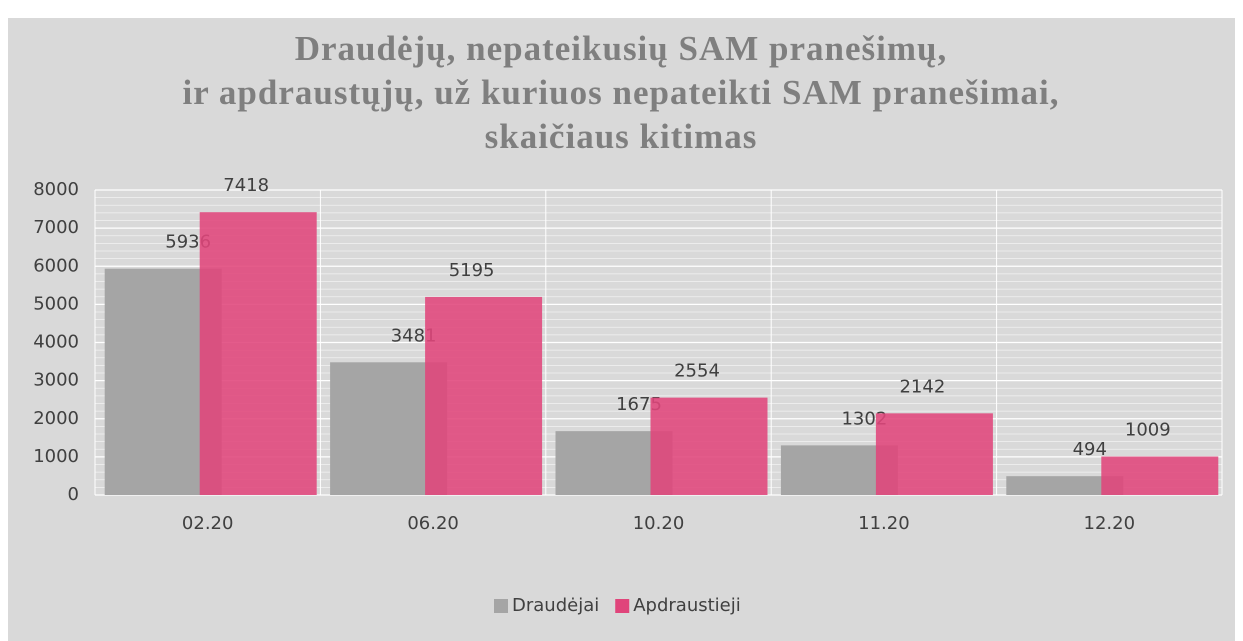 This screenshot has height=641, width=1243. What do you see at coordinates (56, 456) in the screenshot?
I see `y-tick-label: 1000` at bounding box center [56, 456].